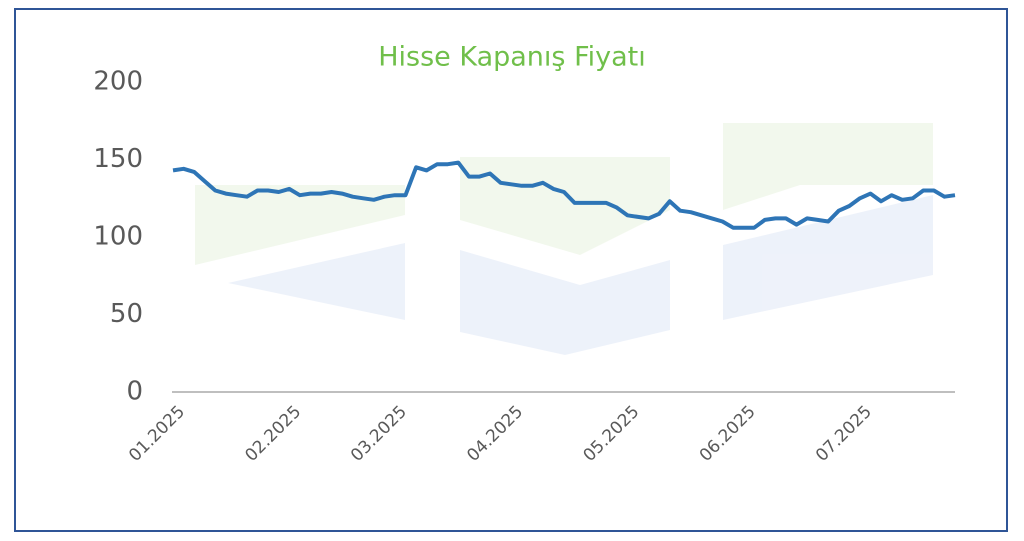  What do you see at coordinates (126, 314) in the screenshot?
I see `y-tick-label: 50` at bounding box center [126, 314].